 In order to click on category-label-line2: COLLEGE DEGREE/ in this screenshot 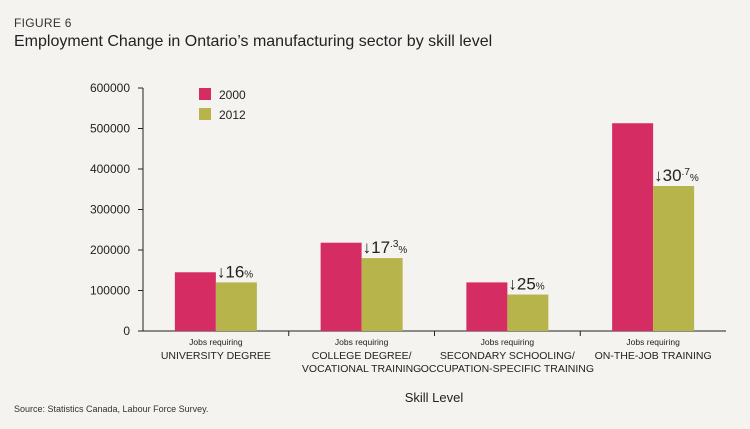, I will do `click(362, 356)`.